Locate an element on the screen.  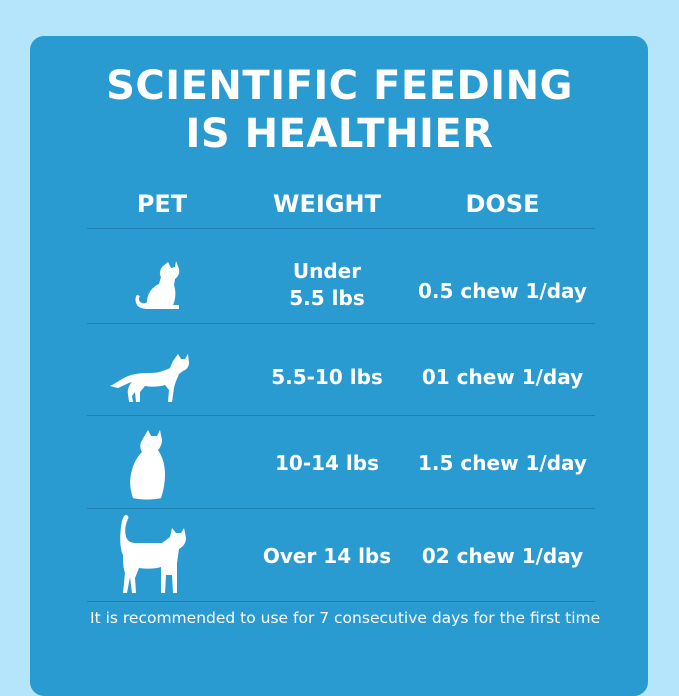
walking-cat-icon is located at coordinates (149, 378).